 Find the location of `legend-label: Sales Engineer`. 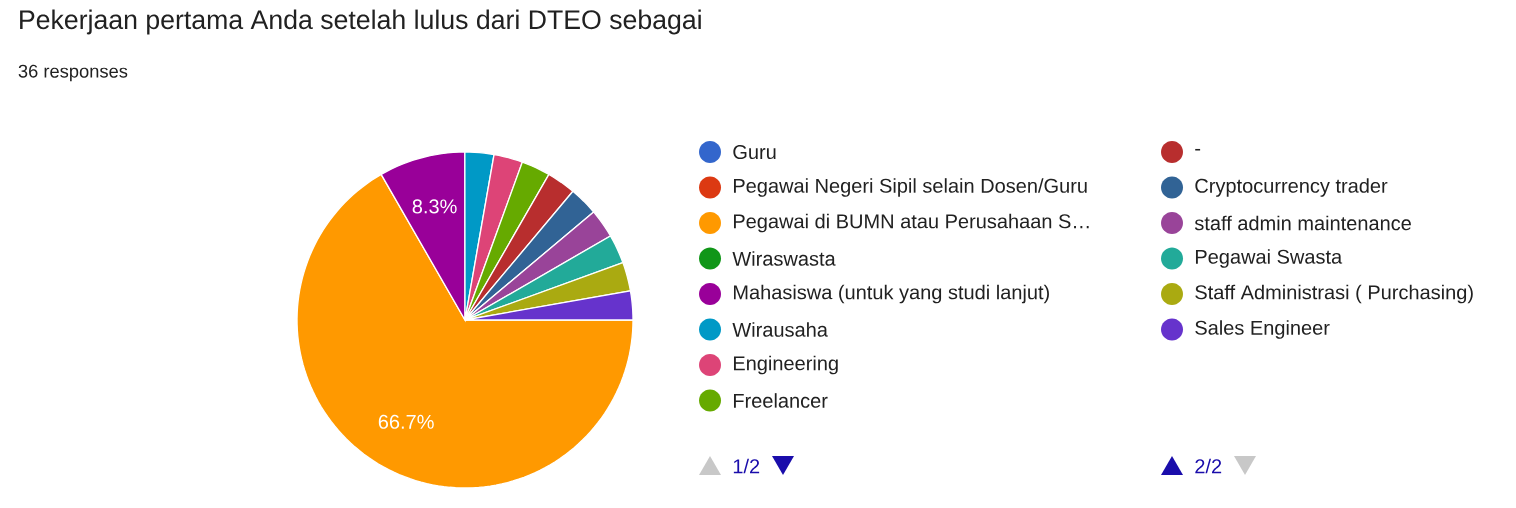

legend-label: Sales Engineer is located at coordinates (1262, 329).